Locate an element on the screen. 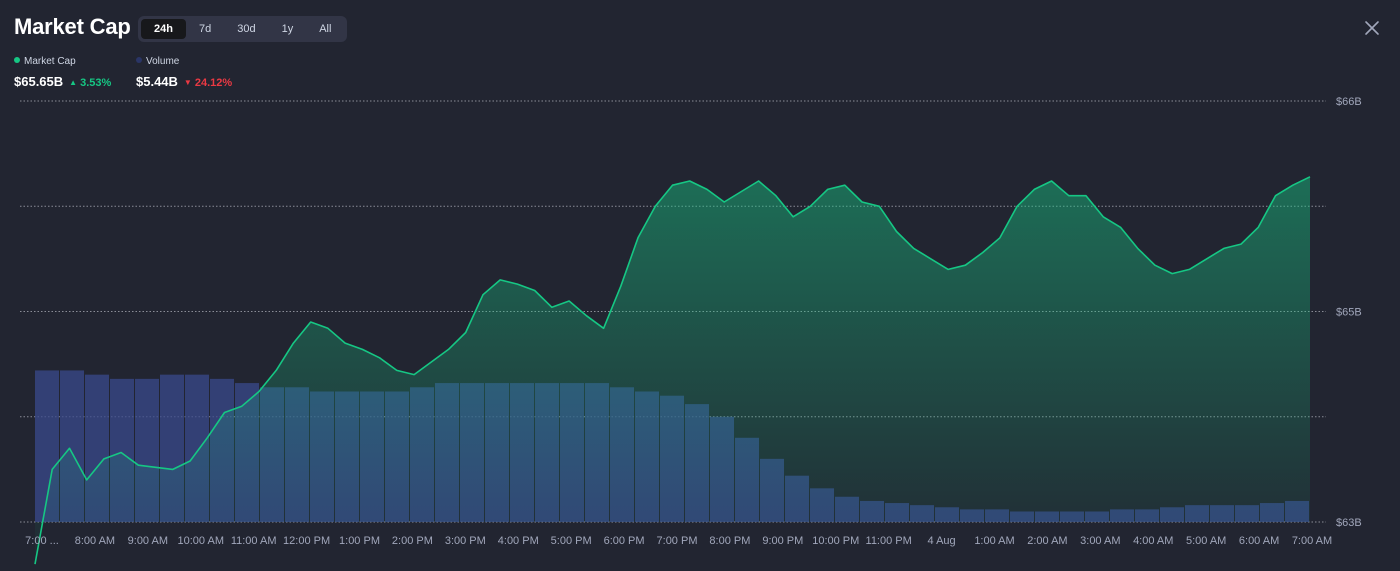 Image resolution: width=1400 pixels, height=571 pixels. x-tick-label: 2:00 AM is located at coordinates (1047, 541).